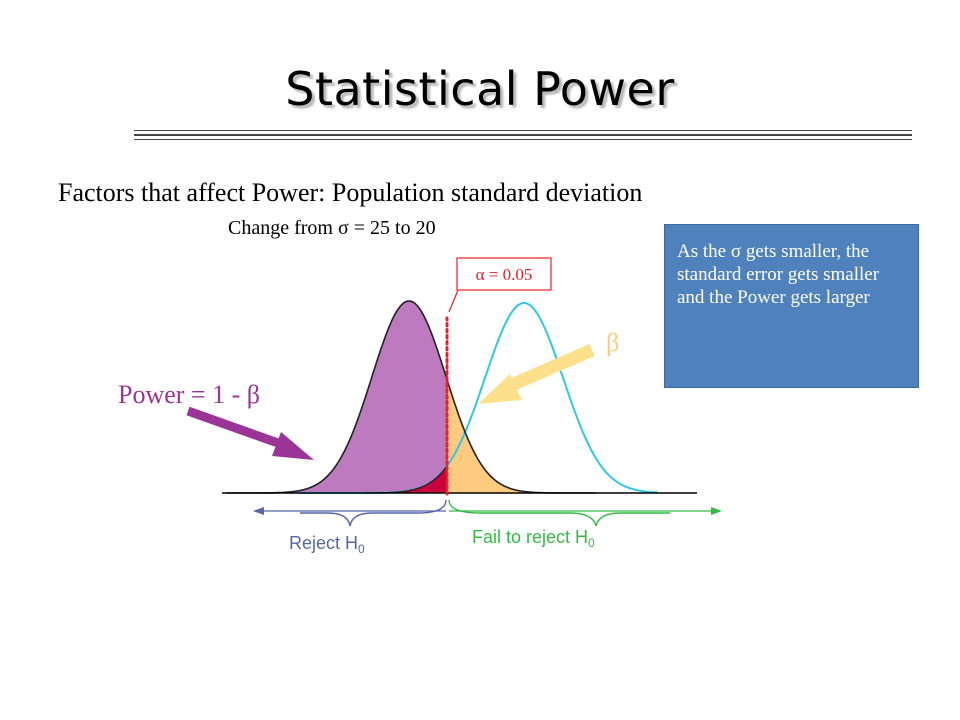 The image size is (960, 720). Describe the element at coordinates (406, 479) in the screenshot. I see `alpha-region` at that location.